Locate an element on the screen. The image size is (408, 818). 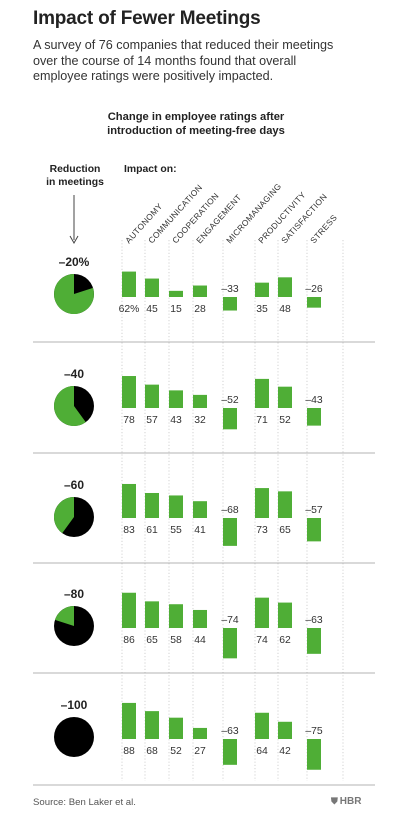
value-label: 62% is located at coordinates (129, 309).